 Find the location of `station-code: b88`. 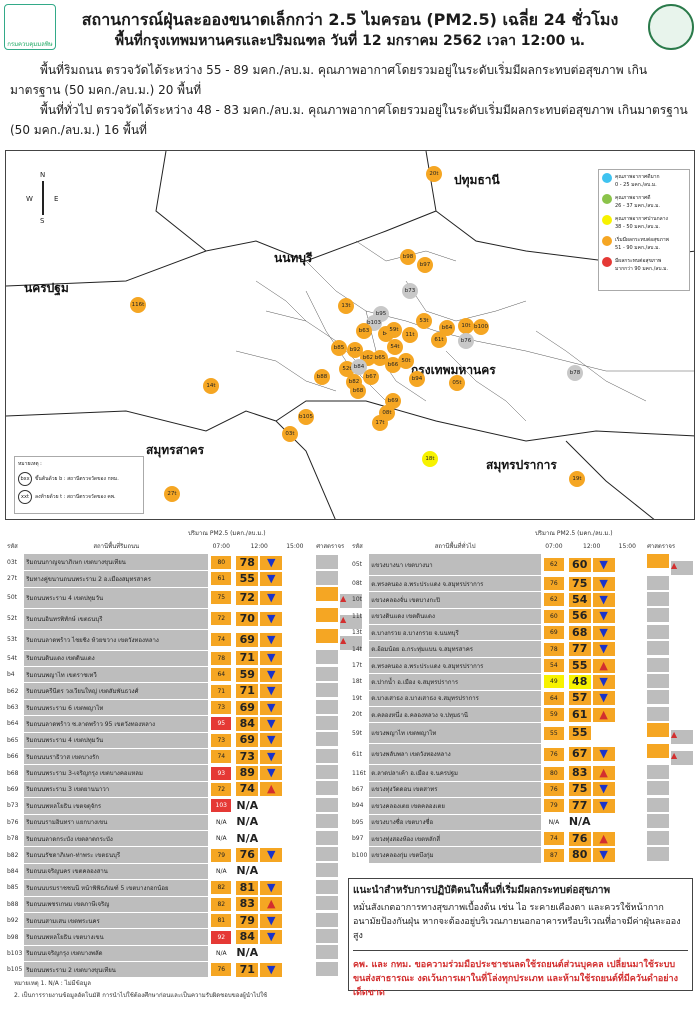

station-code: b88 is located at coordinates (13, 904).